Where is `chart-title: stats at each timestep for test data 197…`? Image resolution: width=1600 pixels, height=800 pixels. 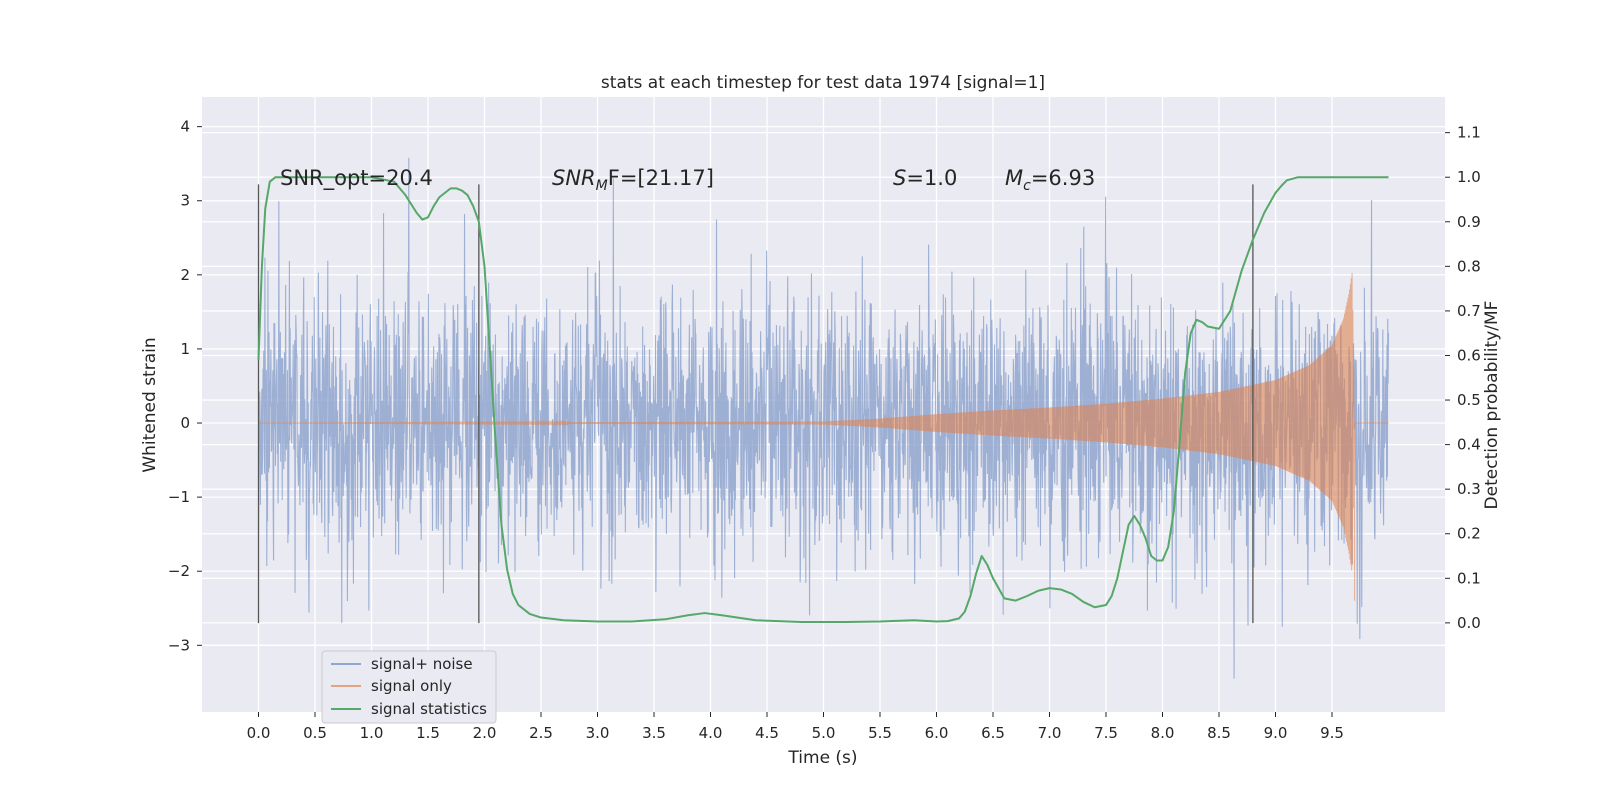 chart-title: stats at each timestep for test data 197… is located at coordinates (823, 83).